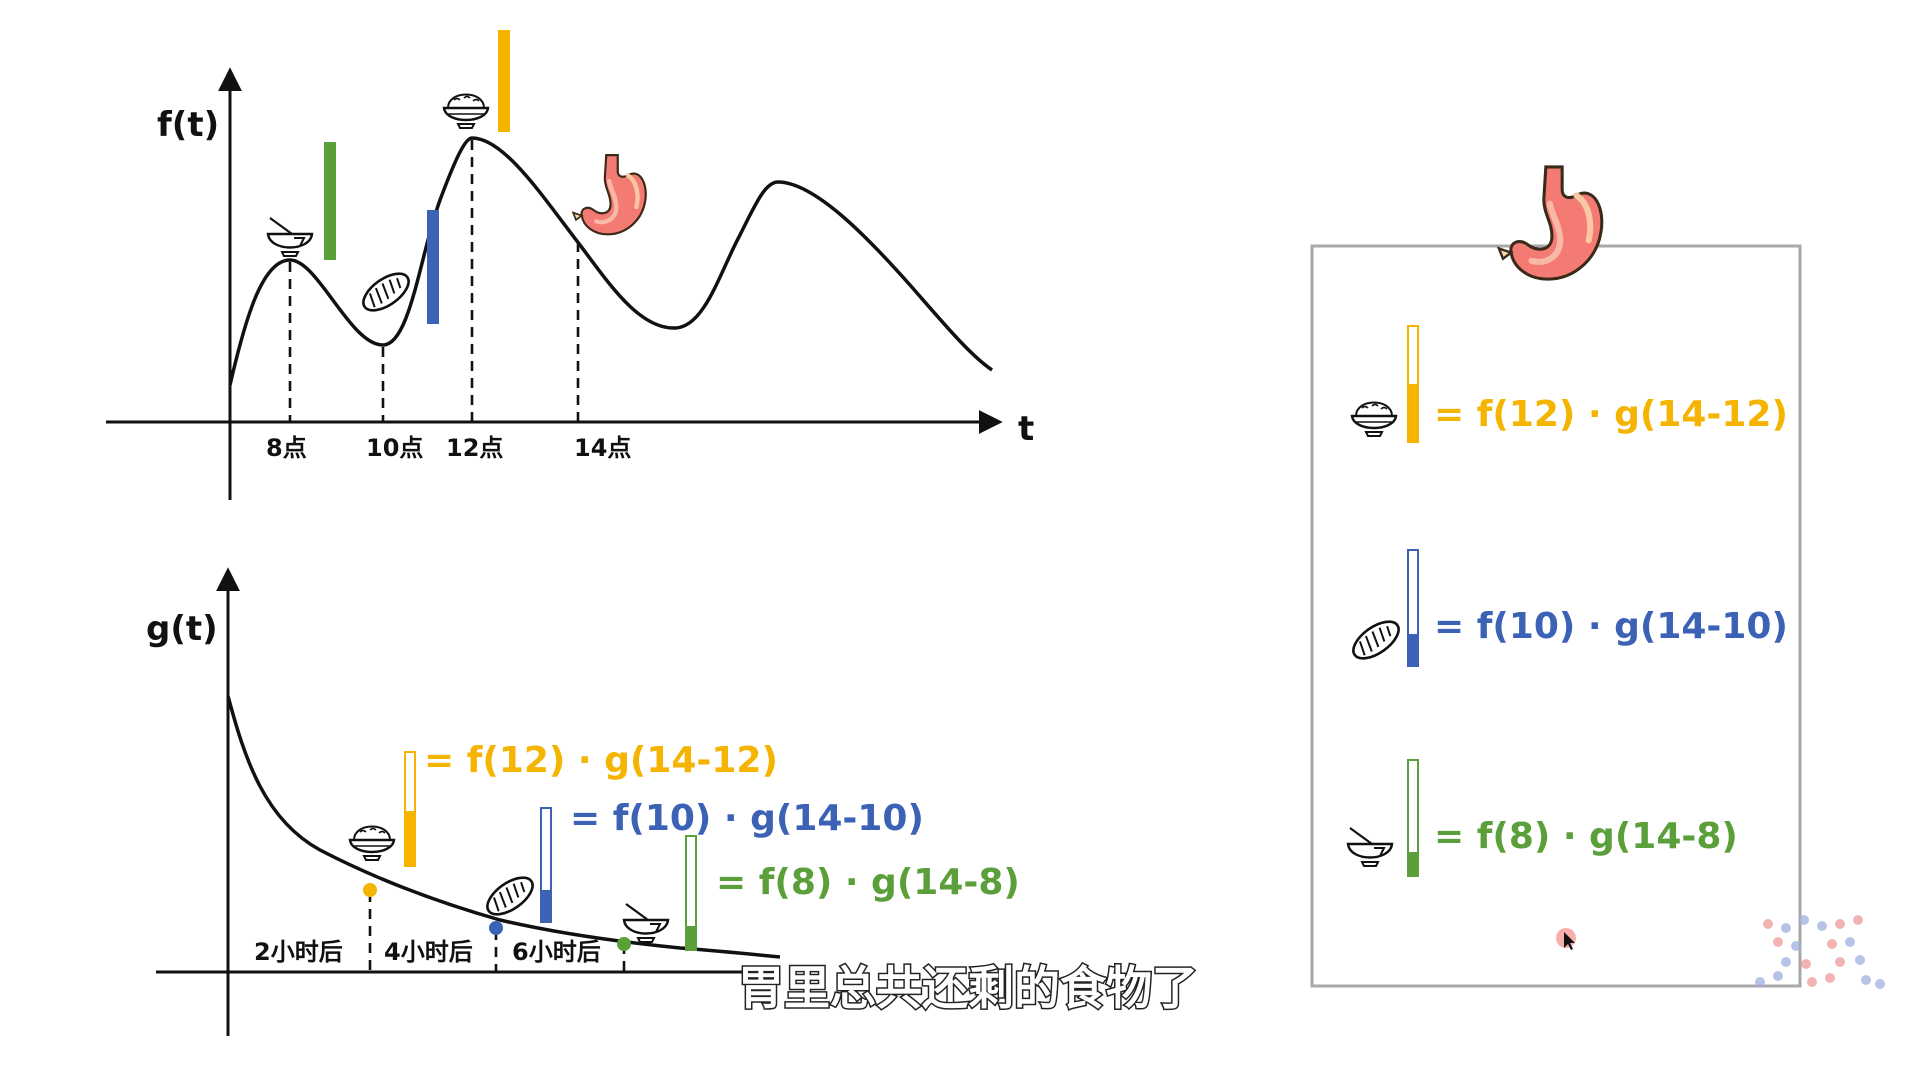  What do you see at coordinates (410, 838) in the screenshot?
I see `rice-tube-fill` at bounding box center [410, 838].